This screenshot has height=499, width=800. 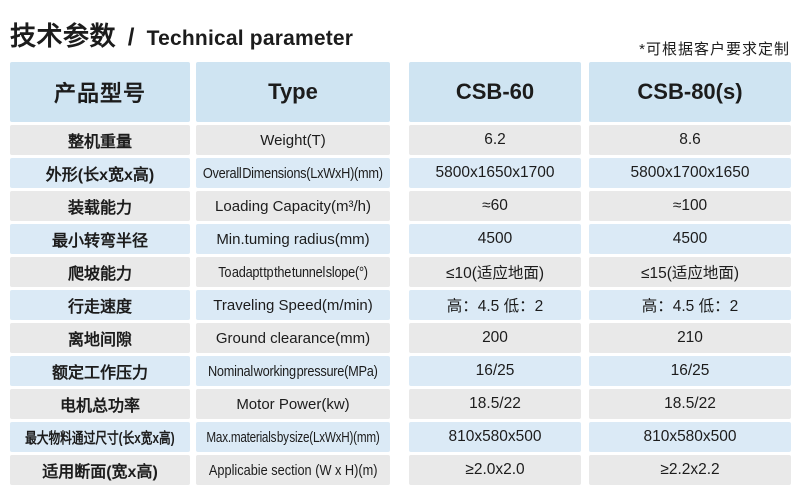 I want to click on customization-note: *可根据客户要求定制, so click(x=714, y=49).